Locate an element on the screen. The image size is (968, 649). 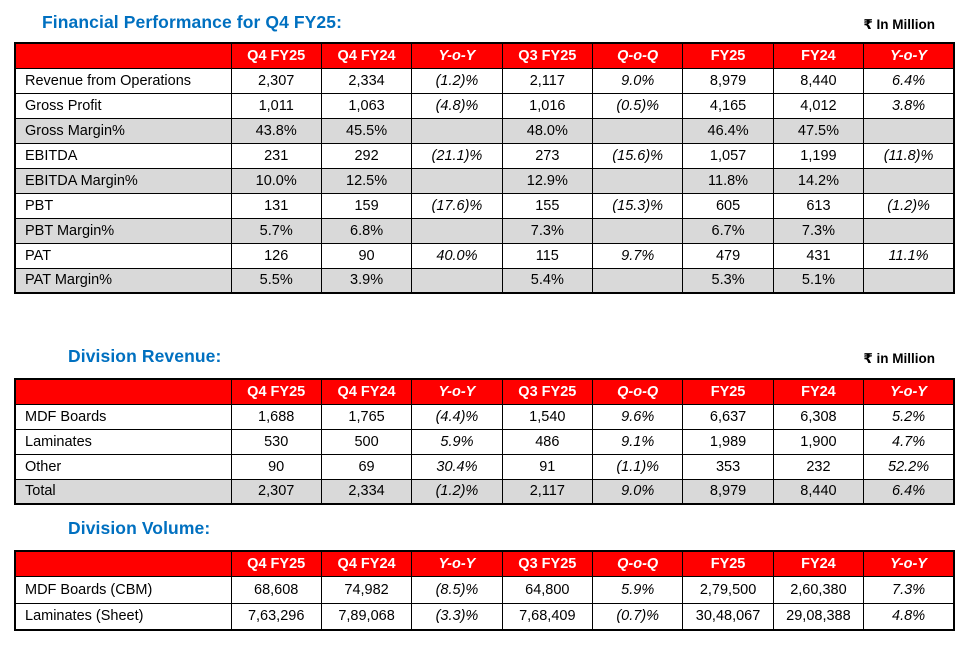
division-volume-title: Division Volume: is located at coordinates (139, 528).